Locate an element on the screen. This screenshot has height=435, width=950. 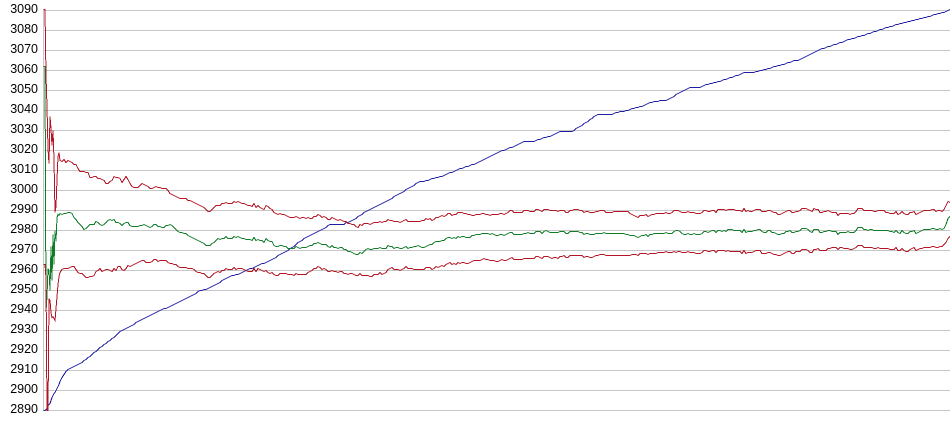
svg-text: 3080 is located at coordinates (24, 29).